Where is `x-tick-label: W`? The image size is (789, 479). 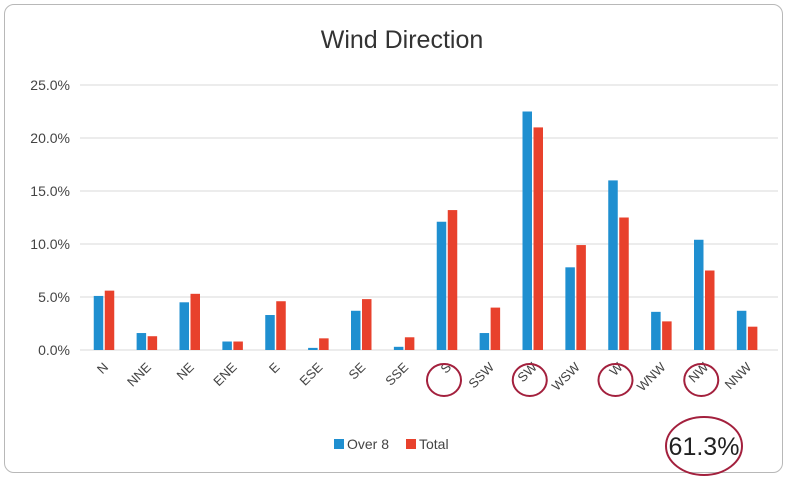
x-tick-label: W is located at coordinates (616, 369).